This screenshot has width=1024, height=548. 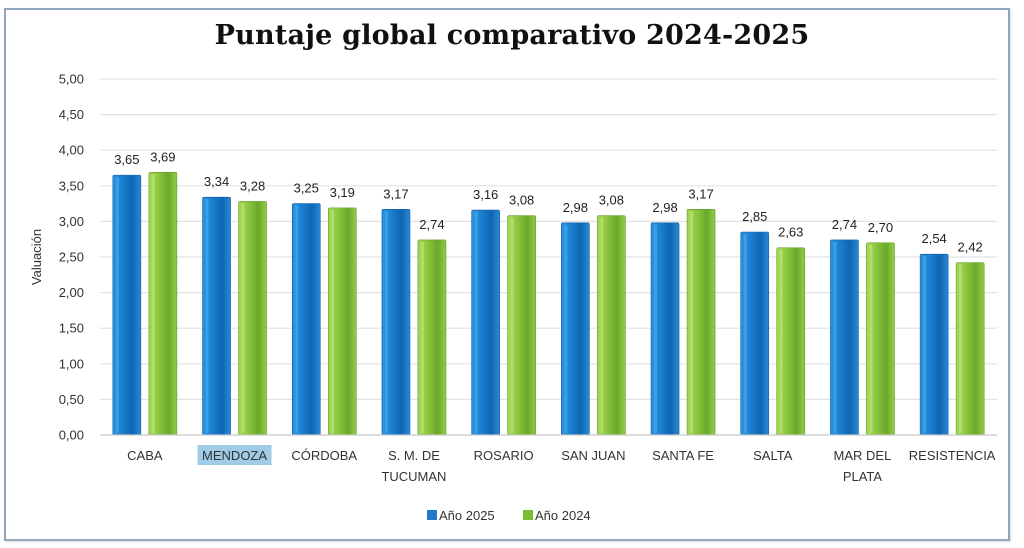 I want to click on category-label: ROSARIO, so click(x=504, y=455).